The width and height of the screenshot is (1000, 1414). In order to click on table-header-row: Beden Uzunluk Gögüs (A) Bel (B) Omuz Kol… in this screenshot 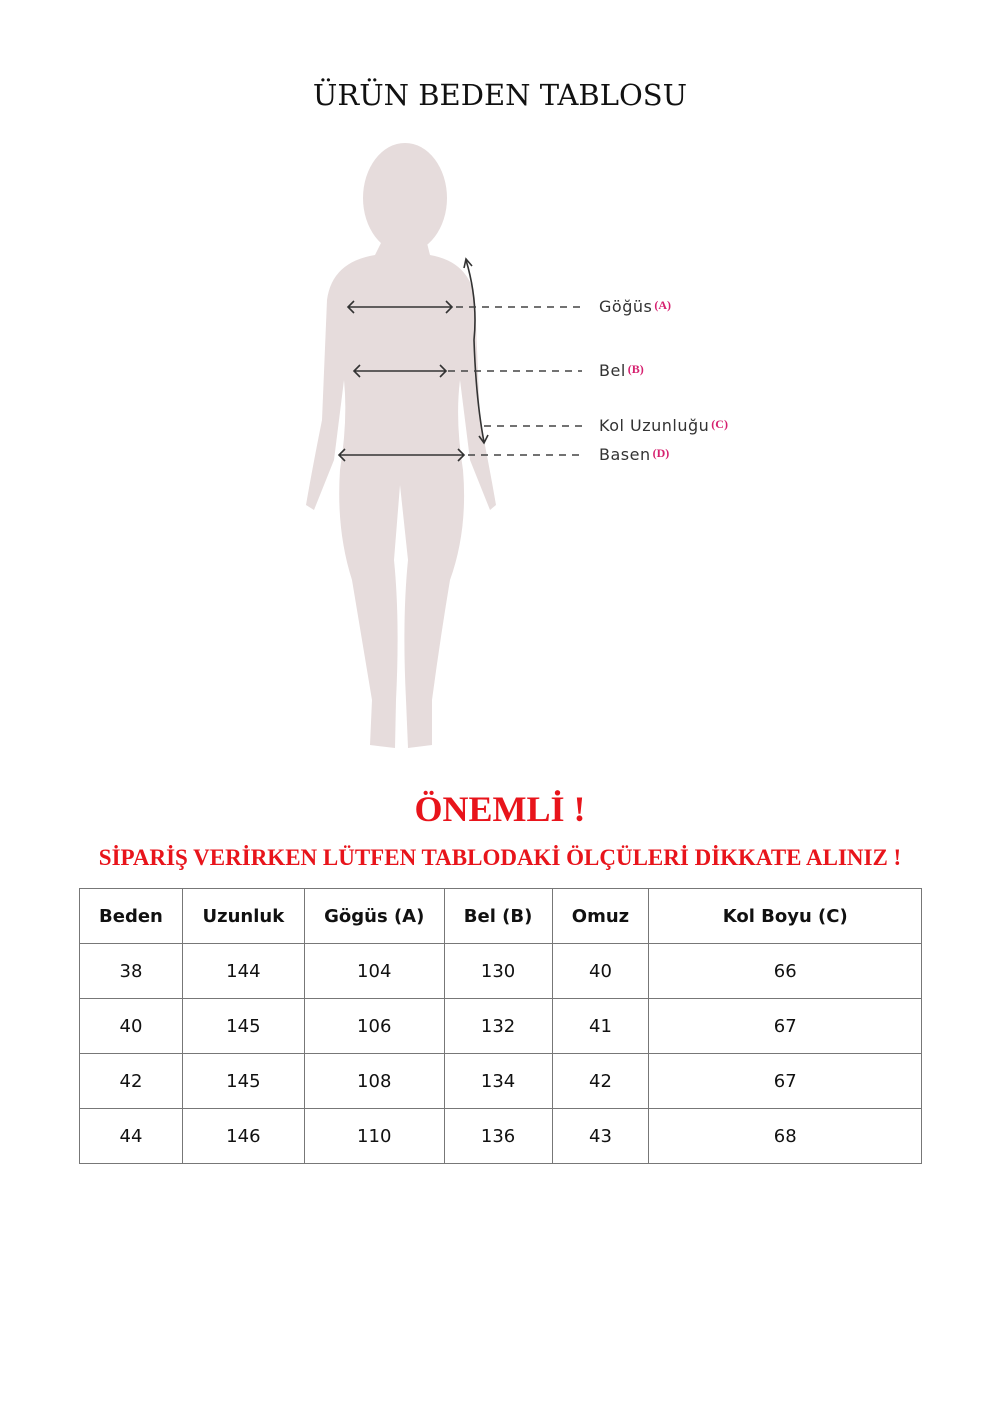, I will do `click(500, 916)`.